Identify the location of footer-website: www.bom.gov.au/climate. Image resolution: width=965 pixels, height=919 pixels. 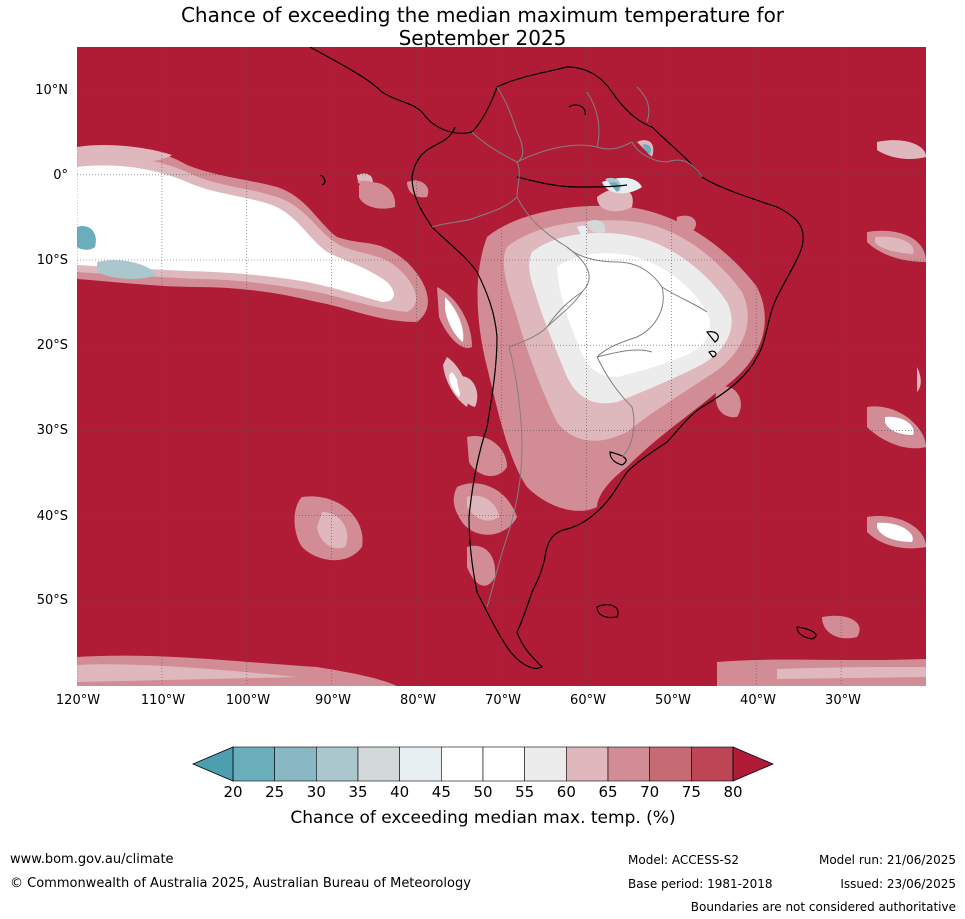
(92, 859).